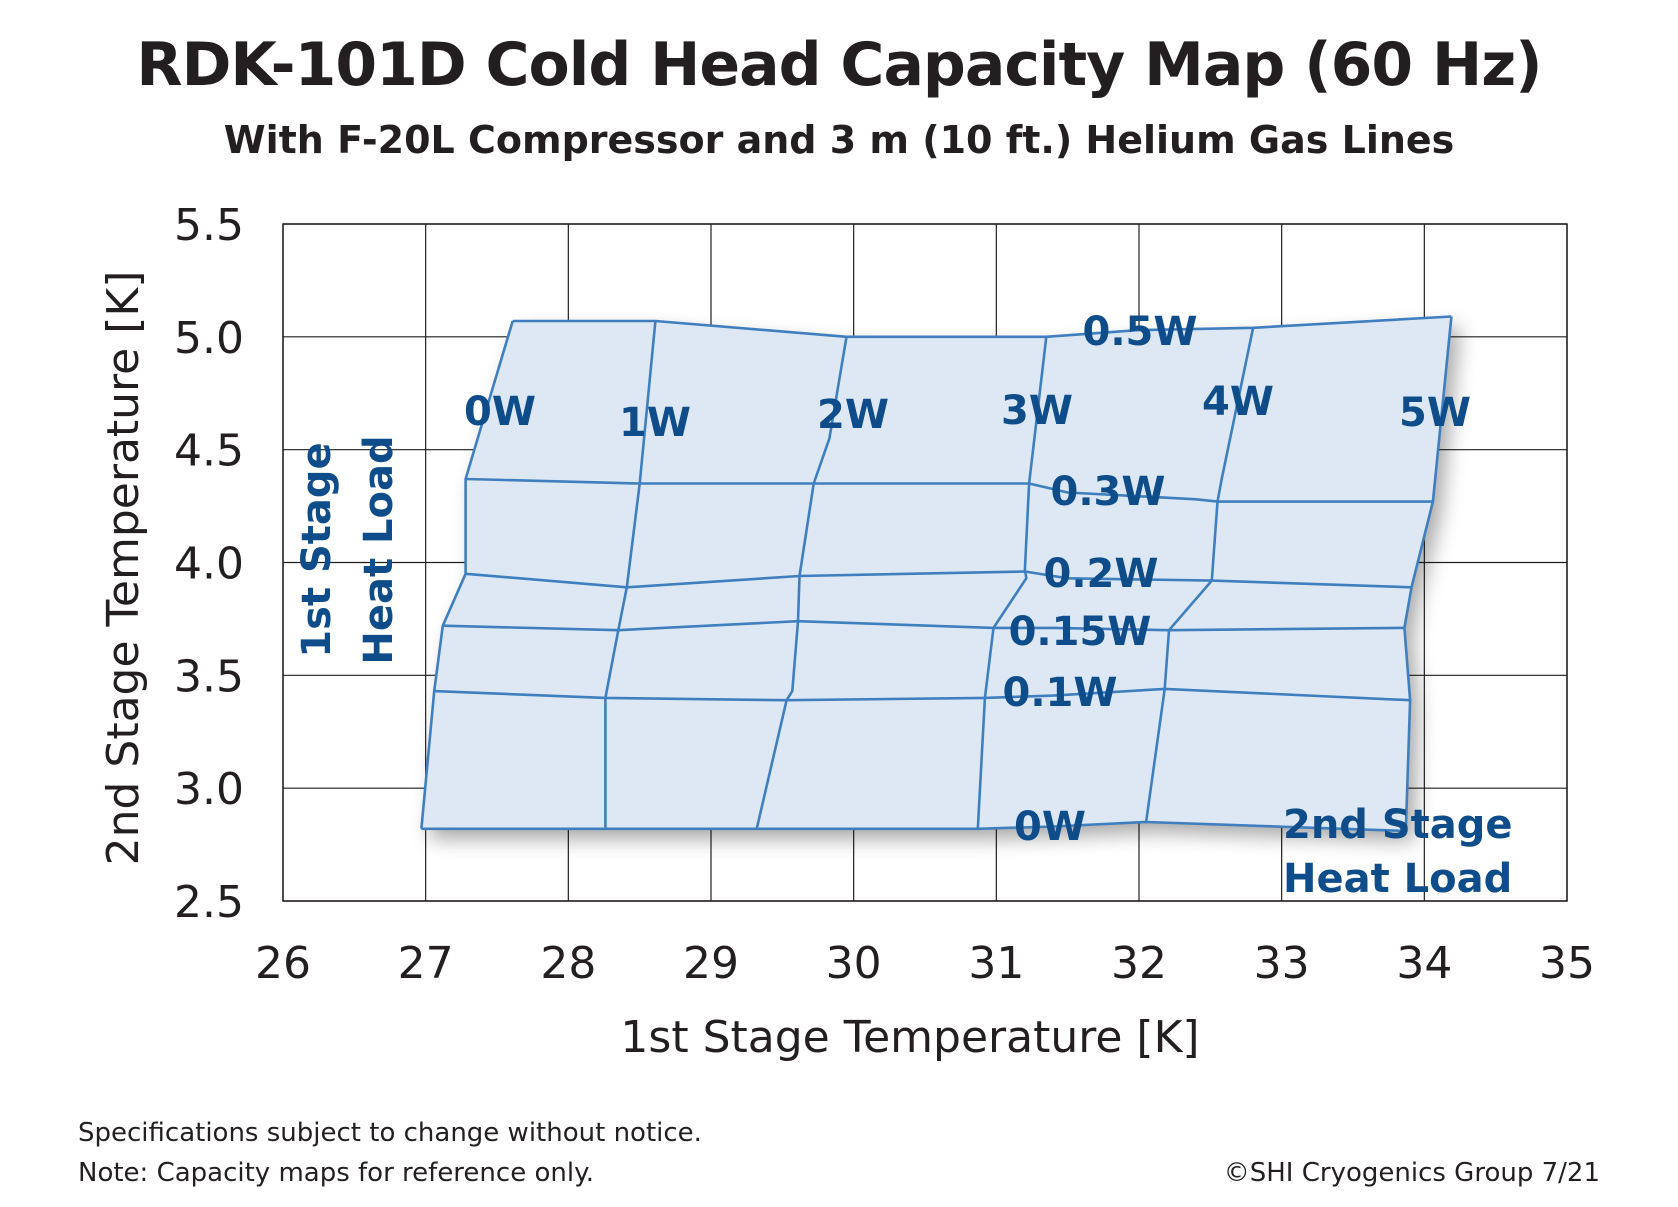  Describe the element at coordinates (1012, 582) in the screenshot. I see `first-stage-line-3W` at that location.